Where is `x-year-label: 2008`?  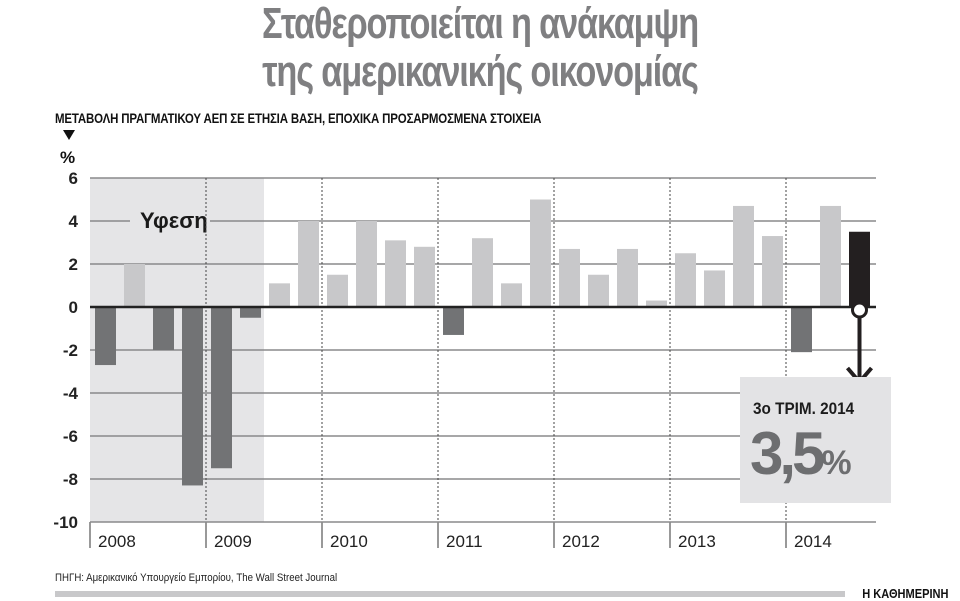
x-year-label: 2008 is located at coordinates (117, 541).